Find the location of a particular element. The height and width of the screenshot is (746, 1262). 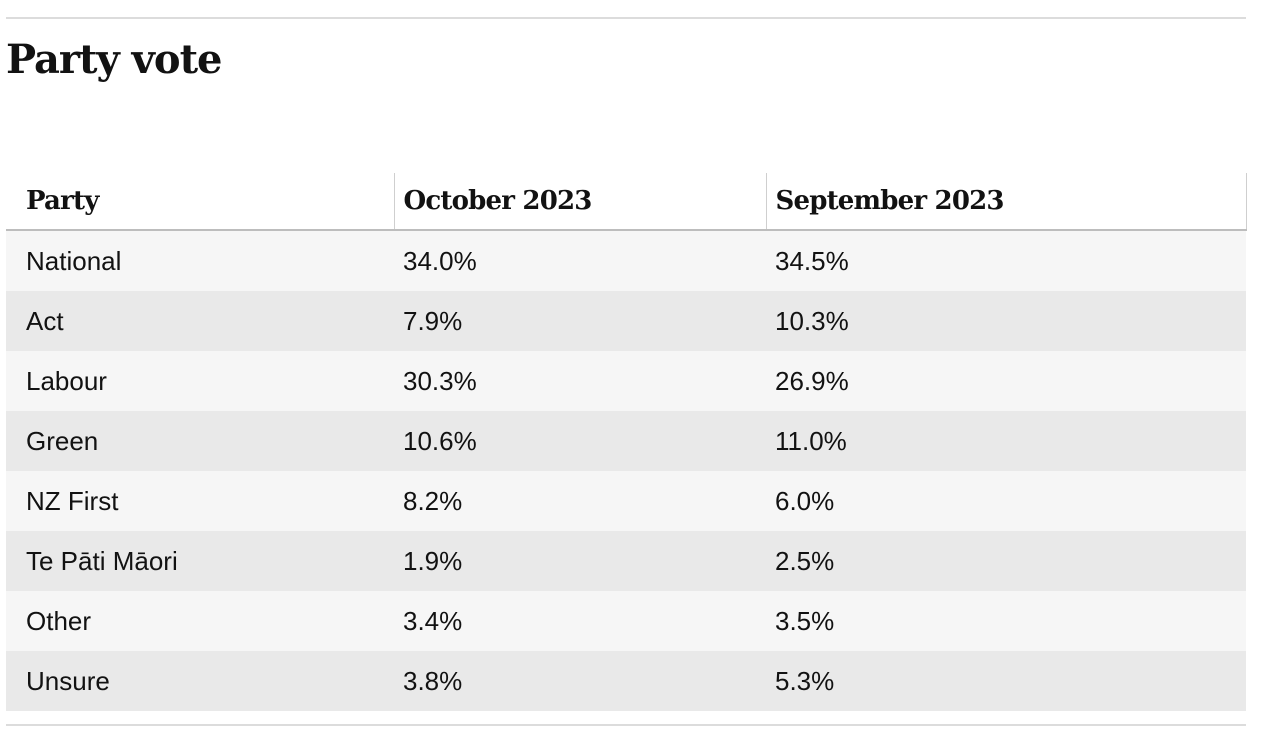

october-value-cell: 7.9% is located at coordinates (580, 321).